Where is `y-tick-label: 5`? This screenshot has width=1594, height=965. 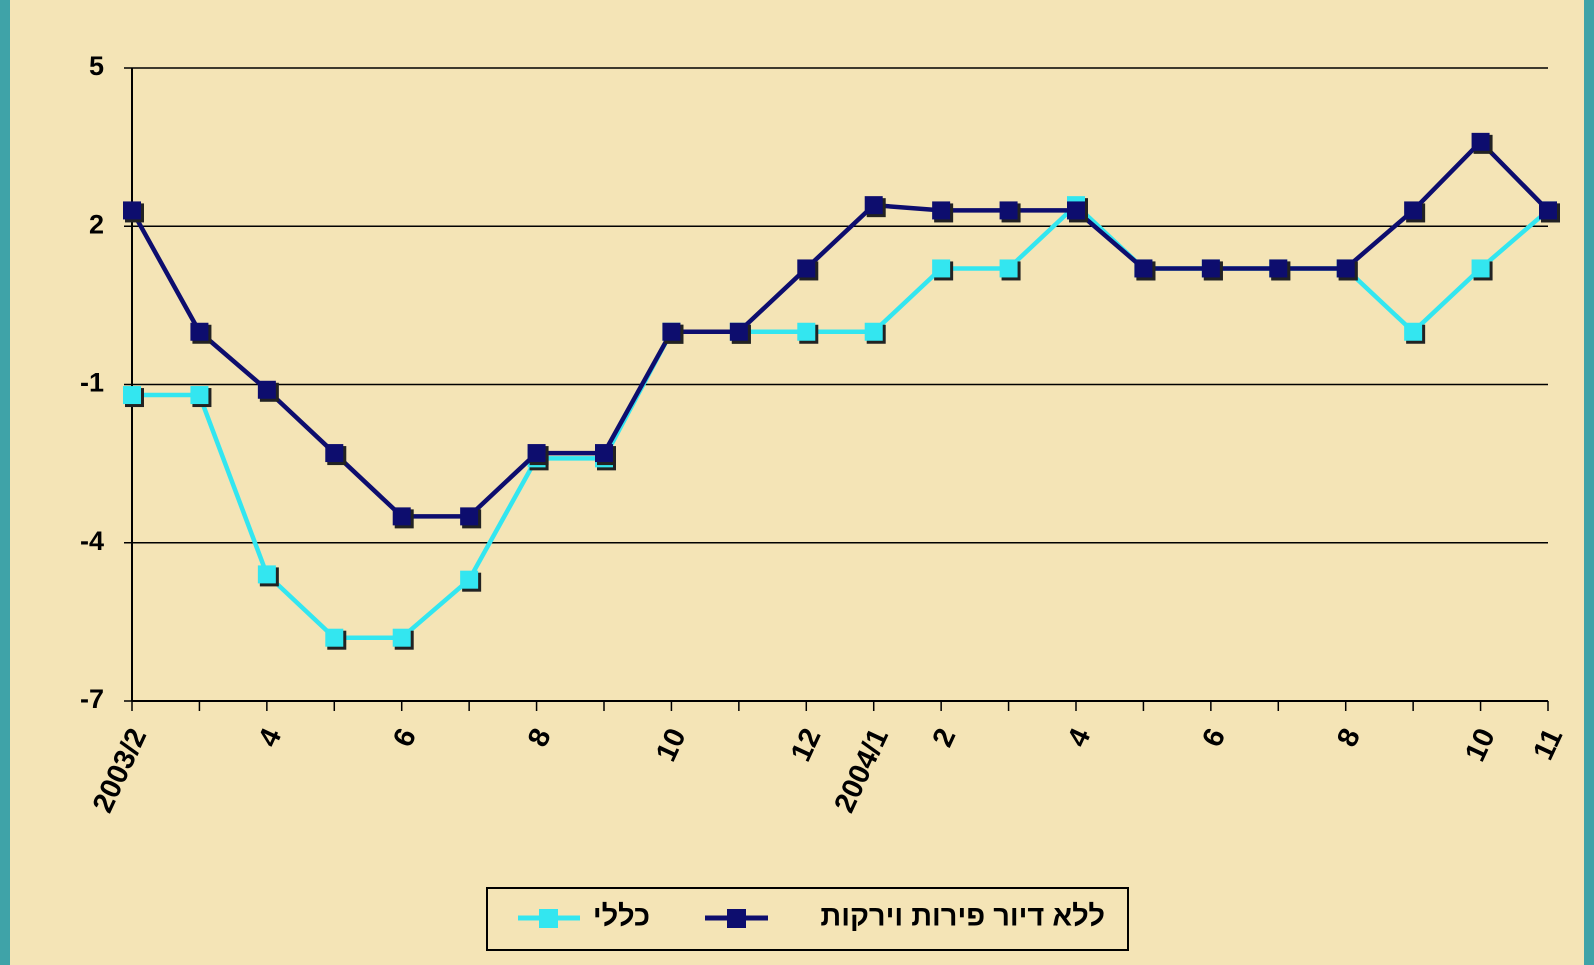 y-tick-label: 5 is located at coordinates (96, 66).